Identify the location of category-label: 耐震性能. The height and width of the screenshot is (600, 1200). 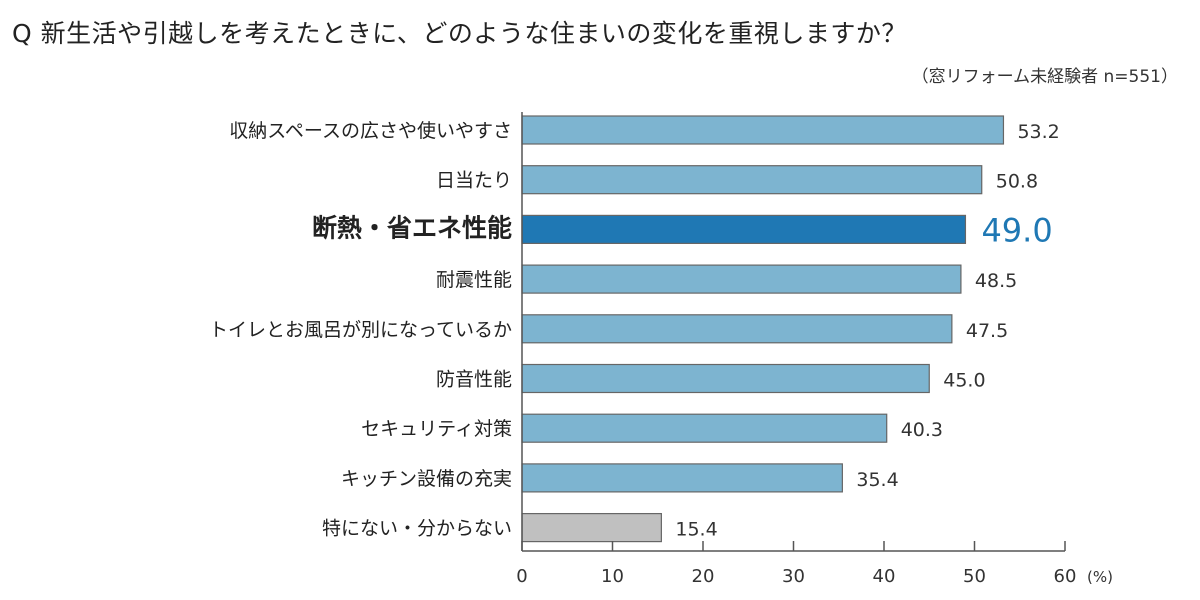
(474, 280).